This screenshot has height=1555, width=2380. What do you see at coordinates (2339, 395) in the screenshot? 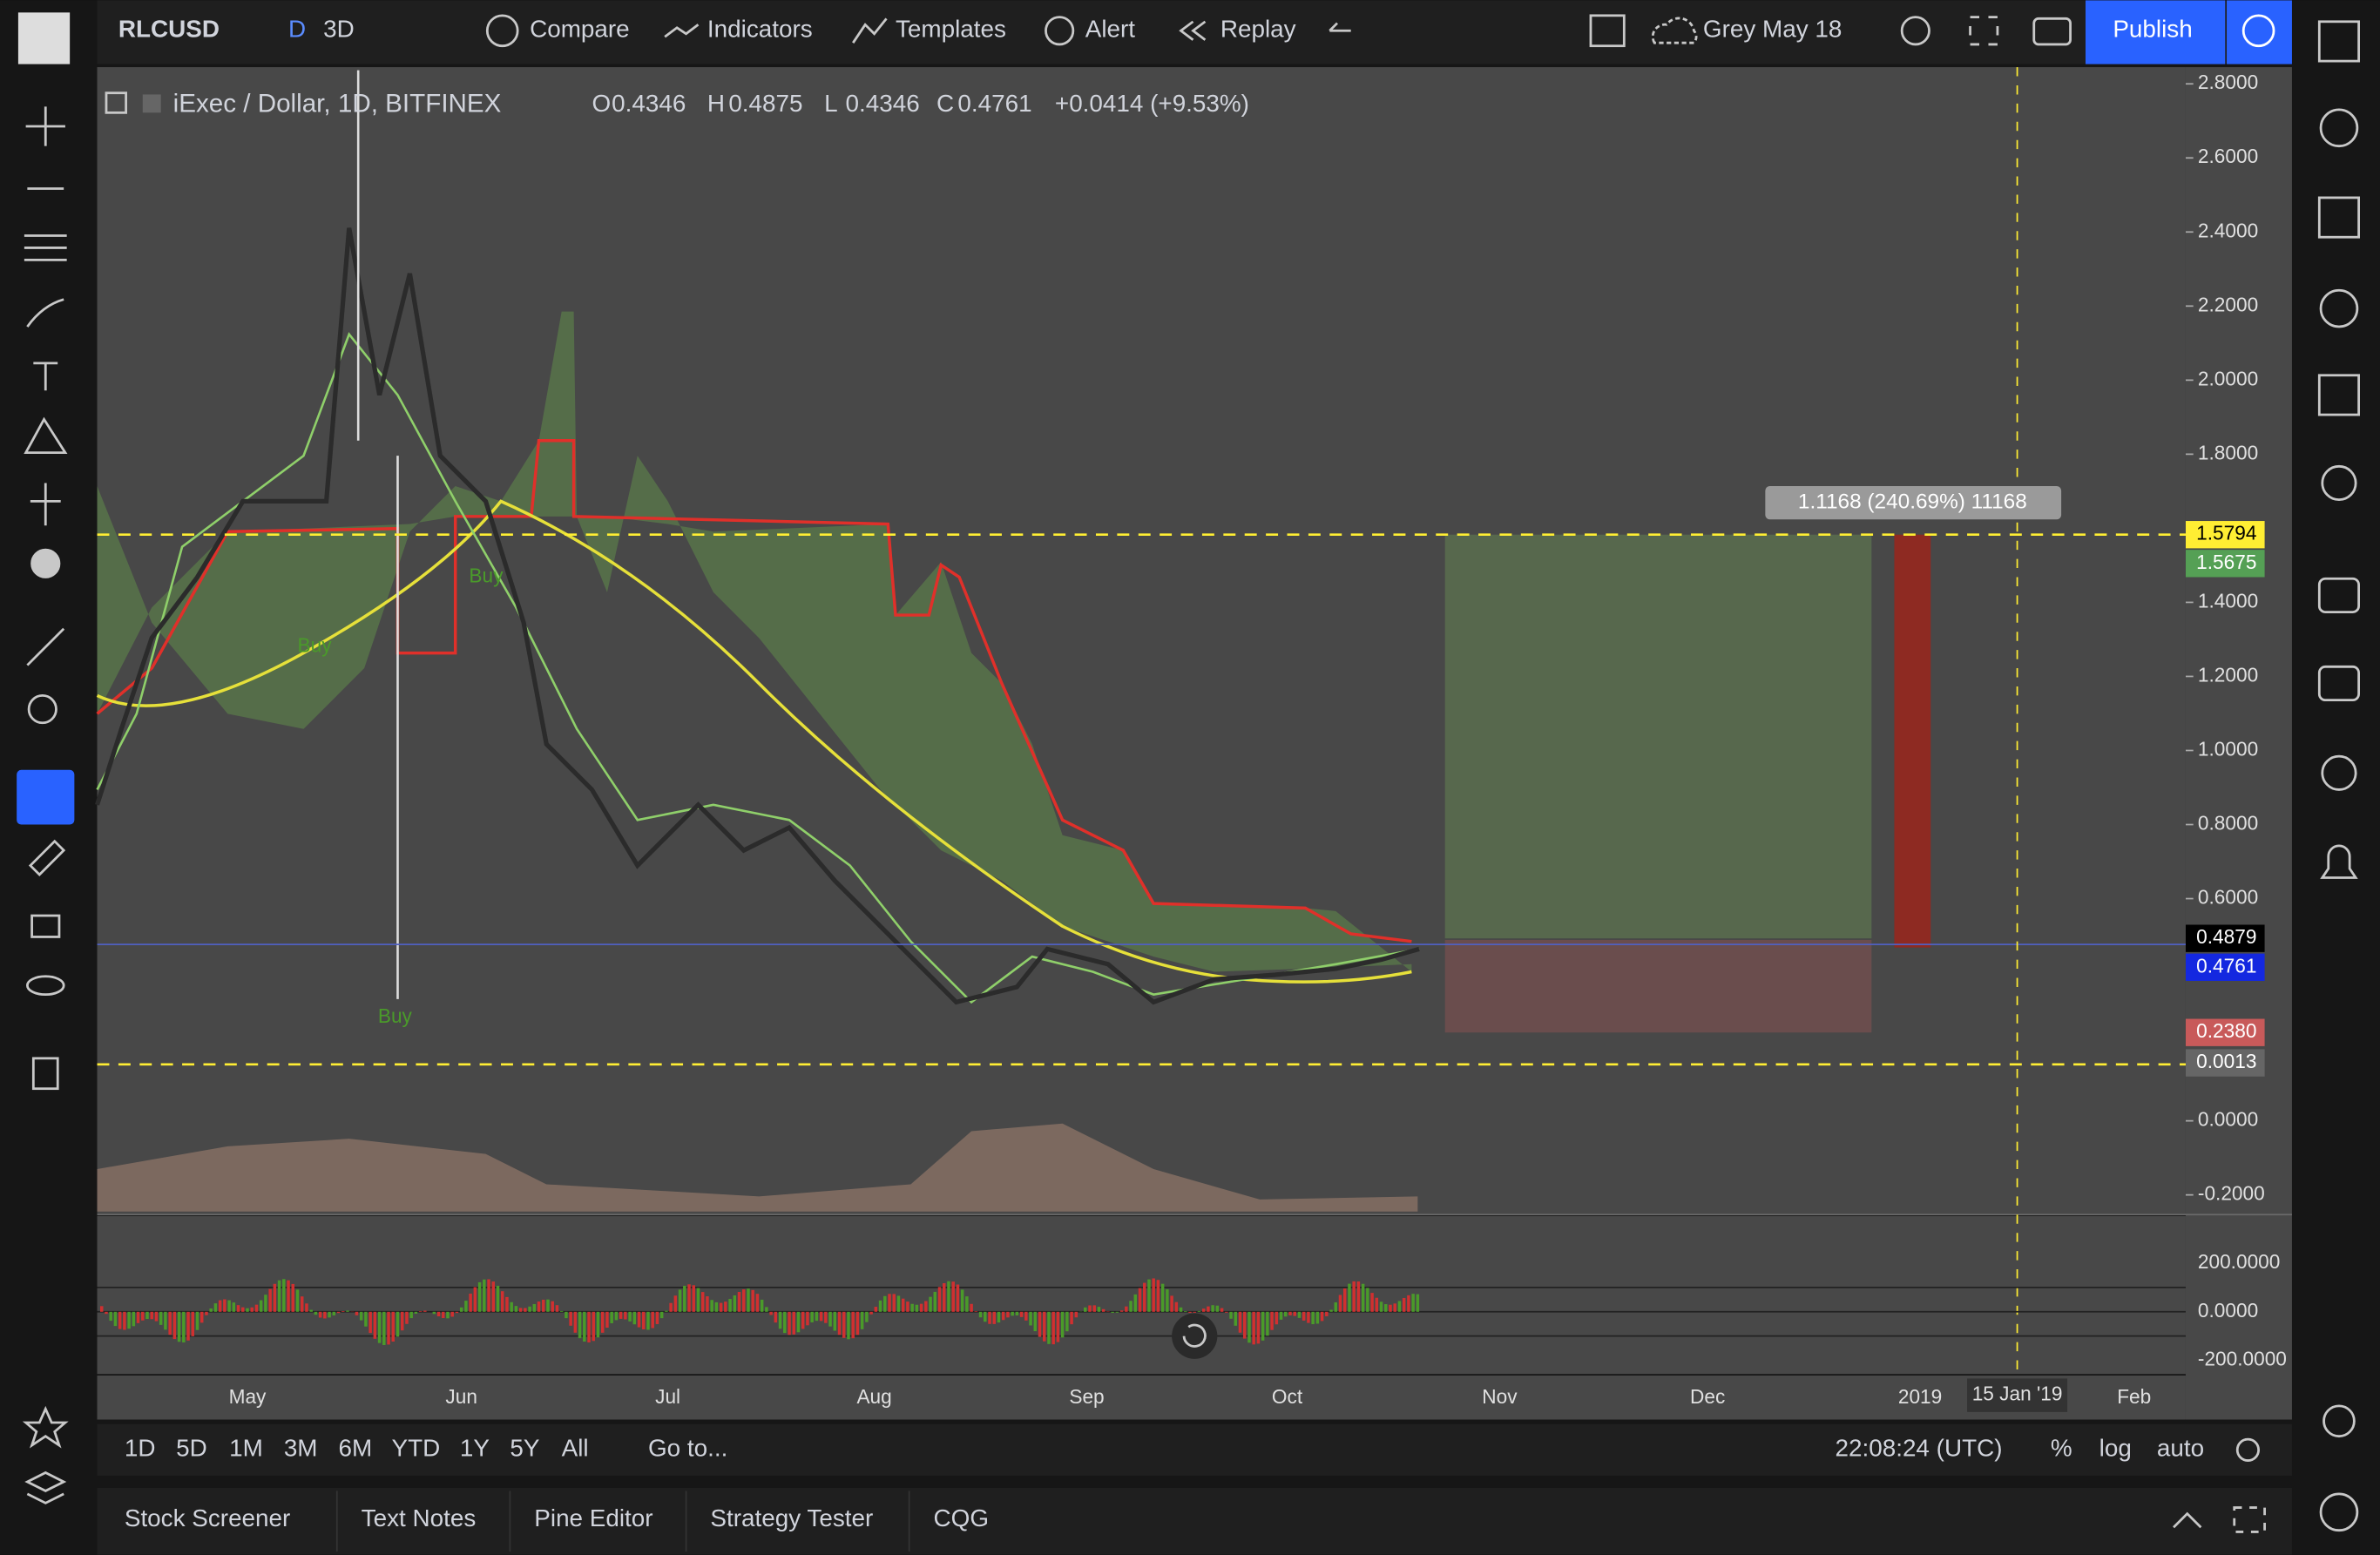
I see `calendar` at bounding box center [2339, 395].